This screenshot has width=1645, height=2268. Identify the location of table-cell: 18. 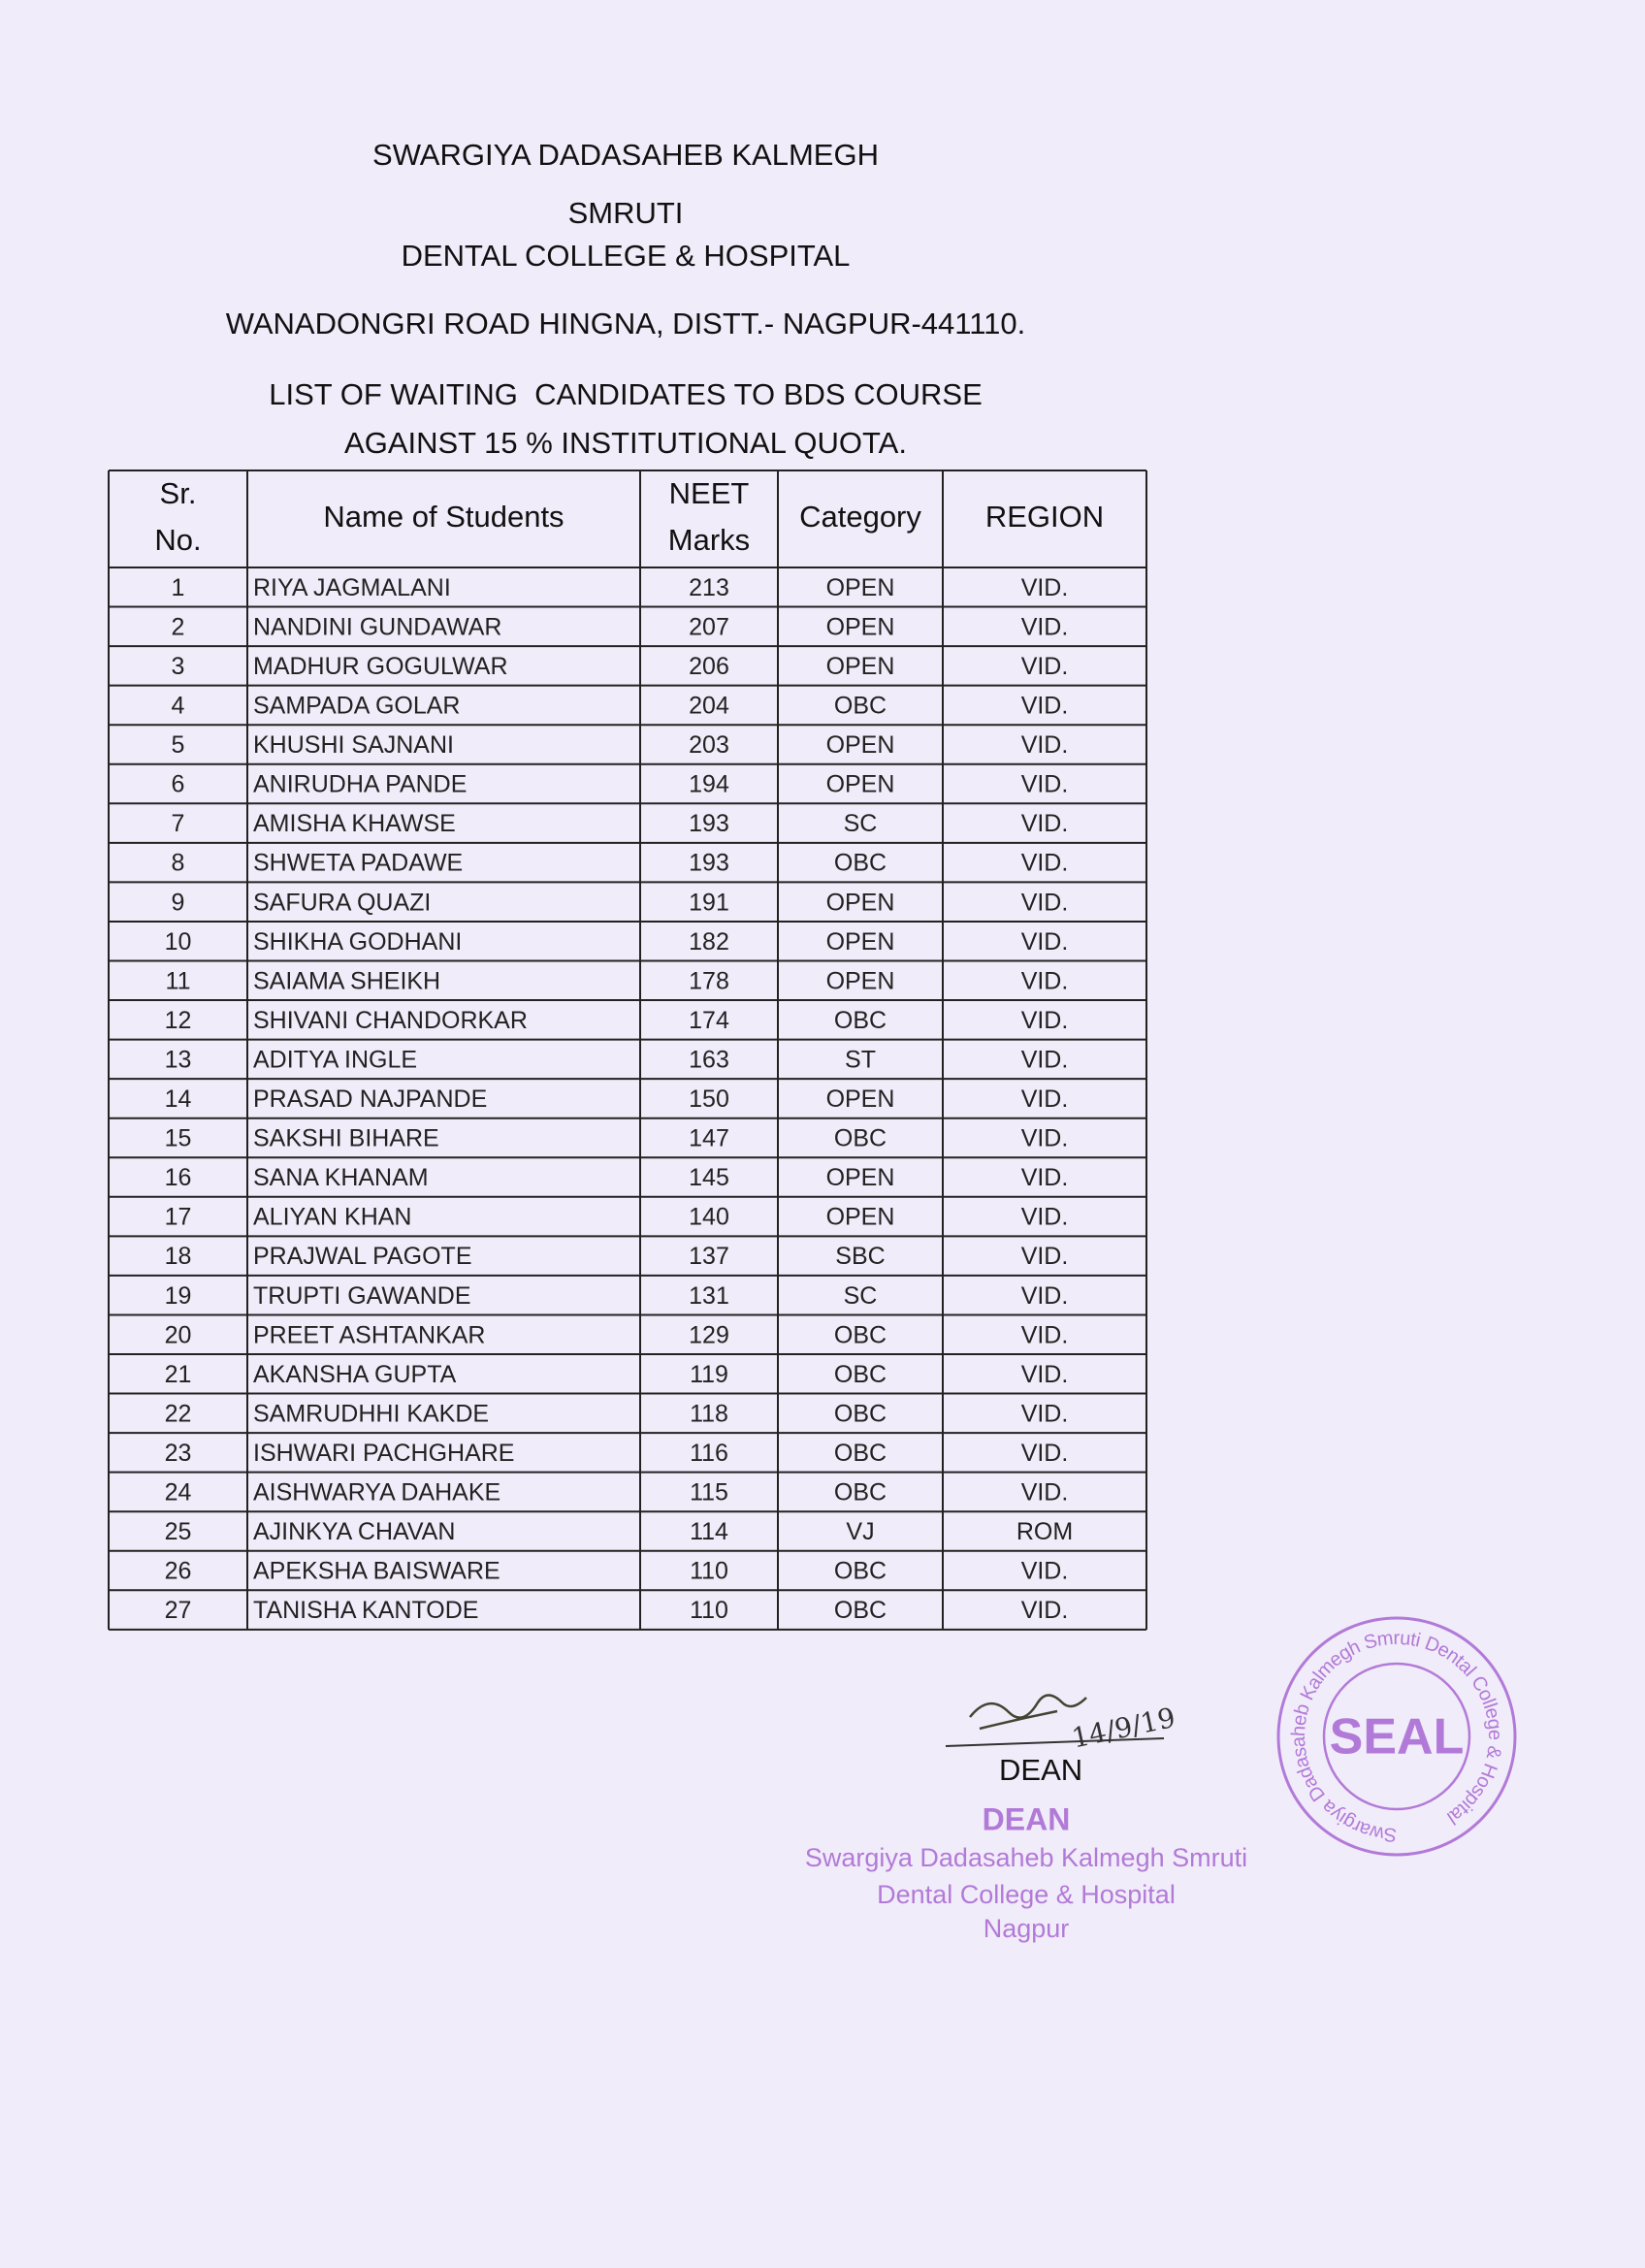
(178, 1256).